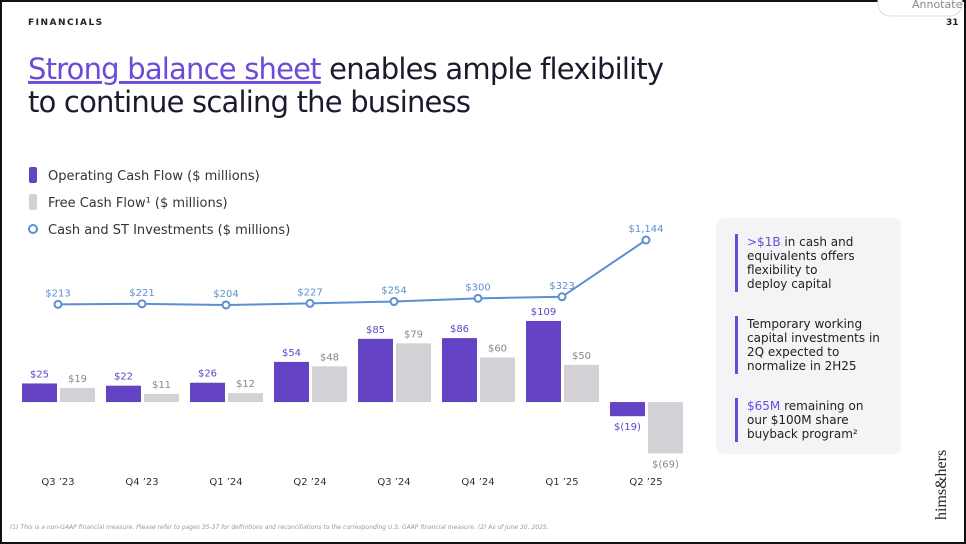 This screenshot has height=544, width=966. I want to click on note-line: Temporary working, so click(804, 324).